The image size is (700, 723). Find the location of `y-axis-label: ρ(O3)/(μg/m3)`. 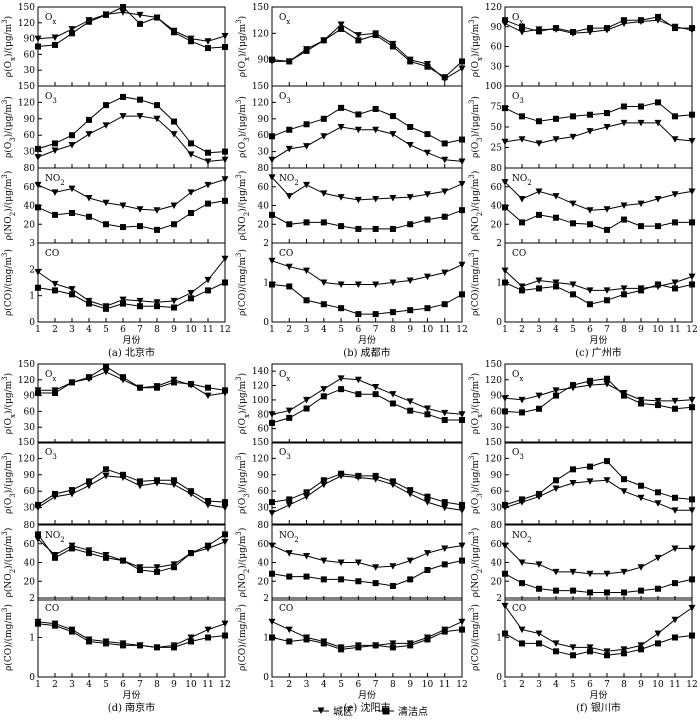

y-axis-label: ρ(O3)/(μg/m3) is located at coordinates (9, 483).